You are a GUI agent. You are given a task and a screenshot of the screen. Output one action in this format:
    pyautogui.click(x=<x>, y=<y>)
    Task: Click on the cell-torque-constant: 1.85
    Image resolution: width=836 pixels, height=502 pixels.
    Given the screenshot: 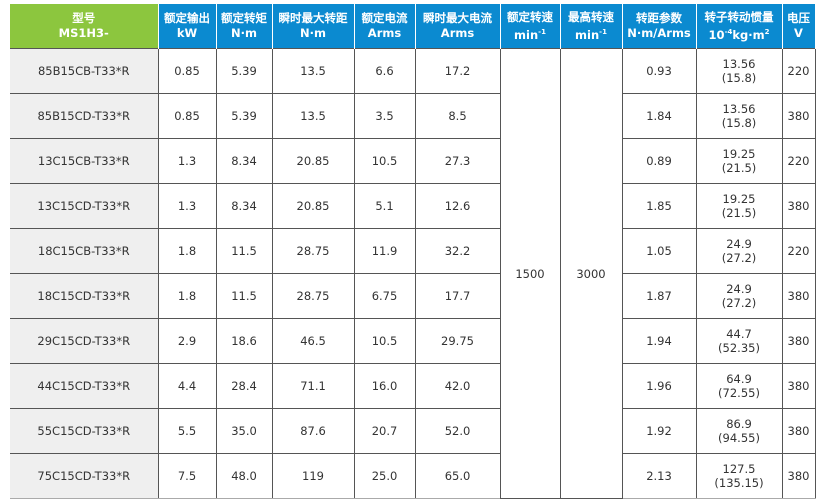 What is the action you would take?
    pyautogui.click(x=659, y=206)
    